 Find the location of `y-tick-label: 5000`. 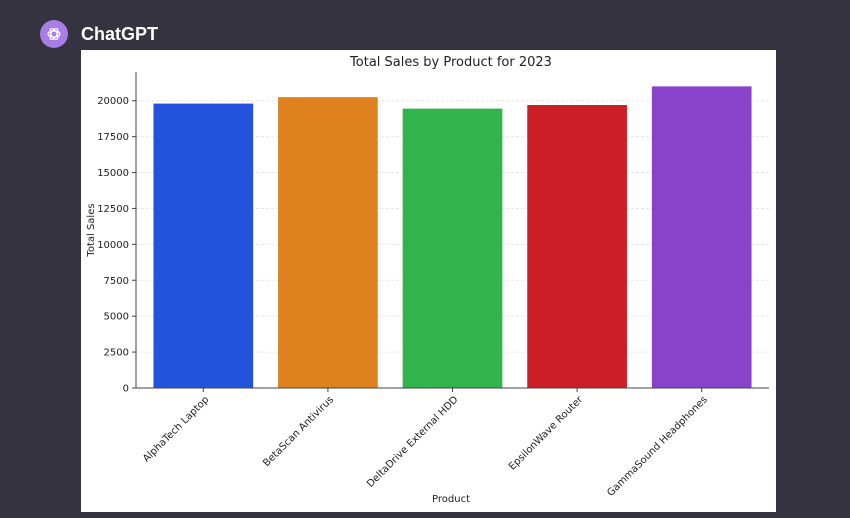

y-tick-label: 5000 is located at coordinates (116, 317).